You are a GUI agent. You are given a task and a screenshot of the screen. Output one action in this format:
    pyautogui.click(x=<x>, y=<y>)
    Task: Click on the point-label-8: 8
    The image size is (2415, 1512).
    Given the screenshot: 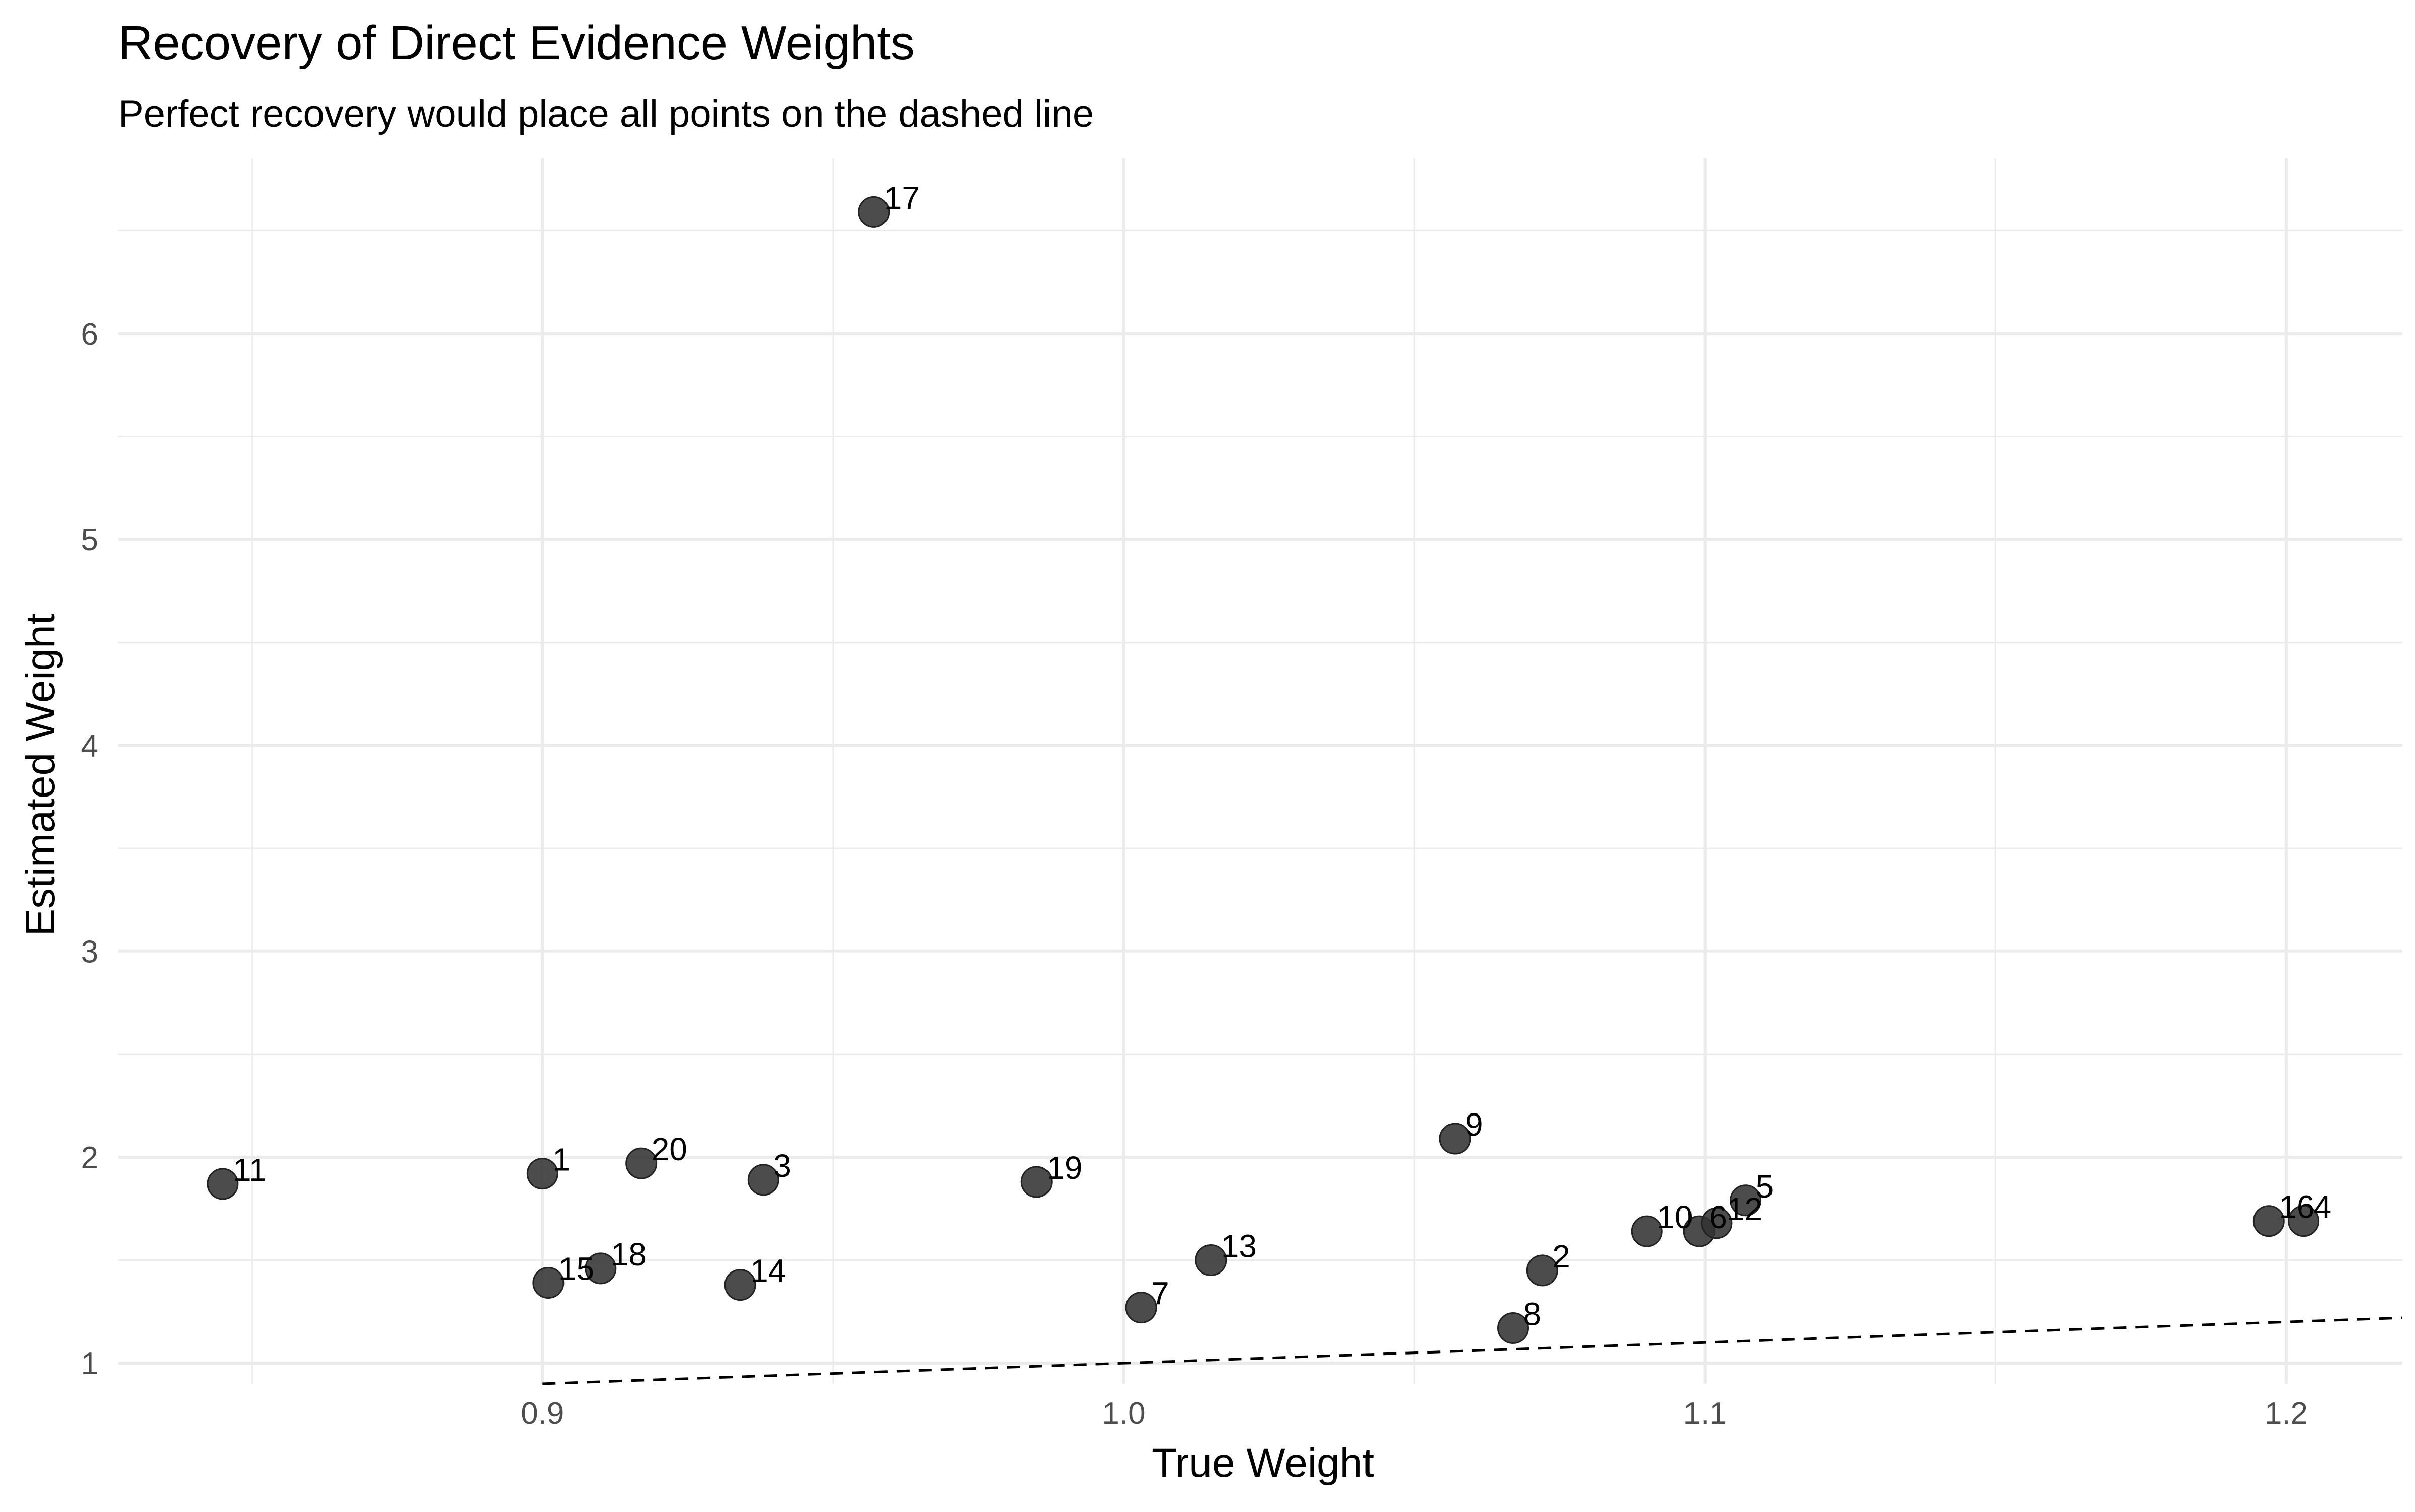 What is the action you would take?
    pyautogui.click(x=1532, y=1314)
    